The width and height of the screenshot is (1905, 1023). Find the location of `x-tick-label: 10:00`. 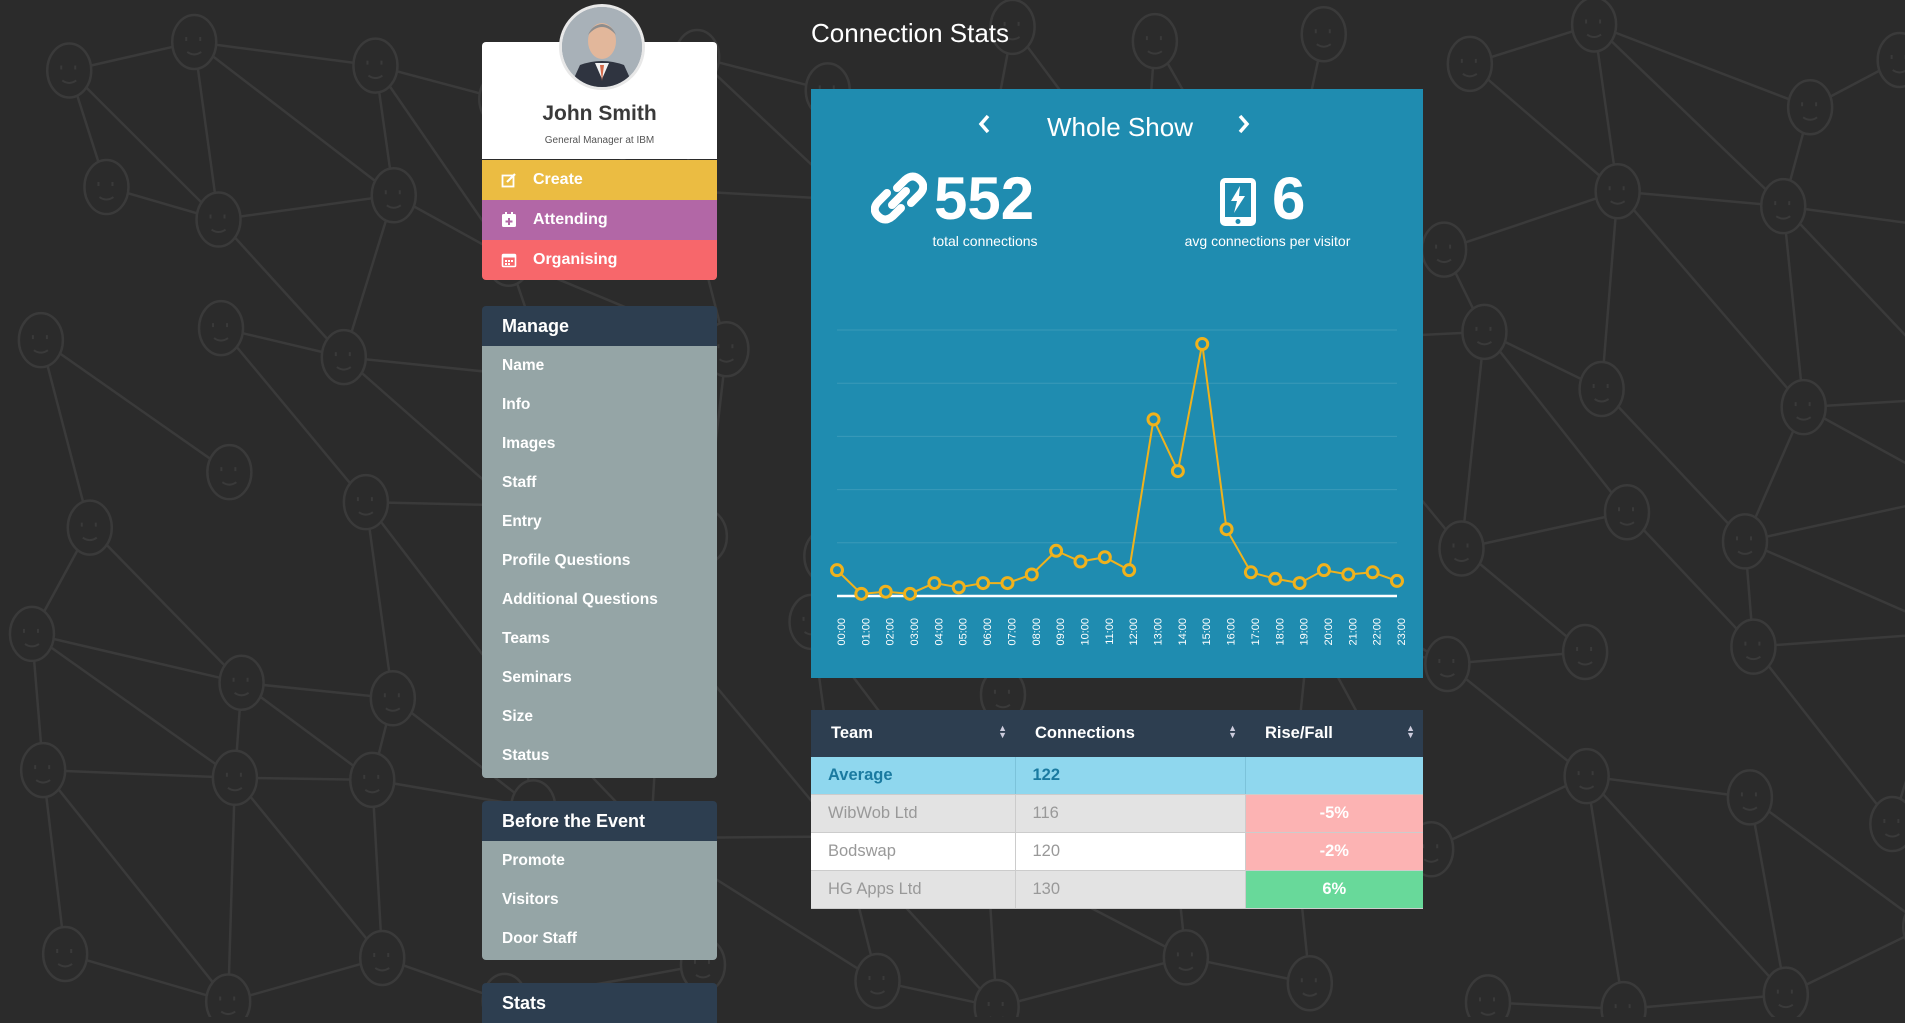

x-tick-label: 10:00 is located at coordinates (1085, 632).